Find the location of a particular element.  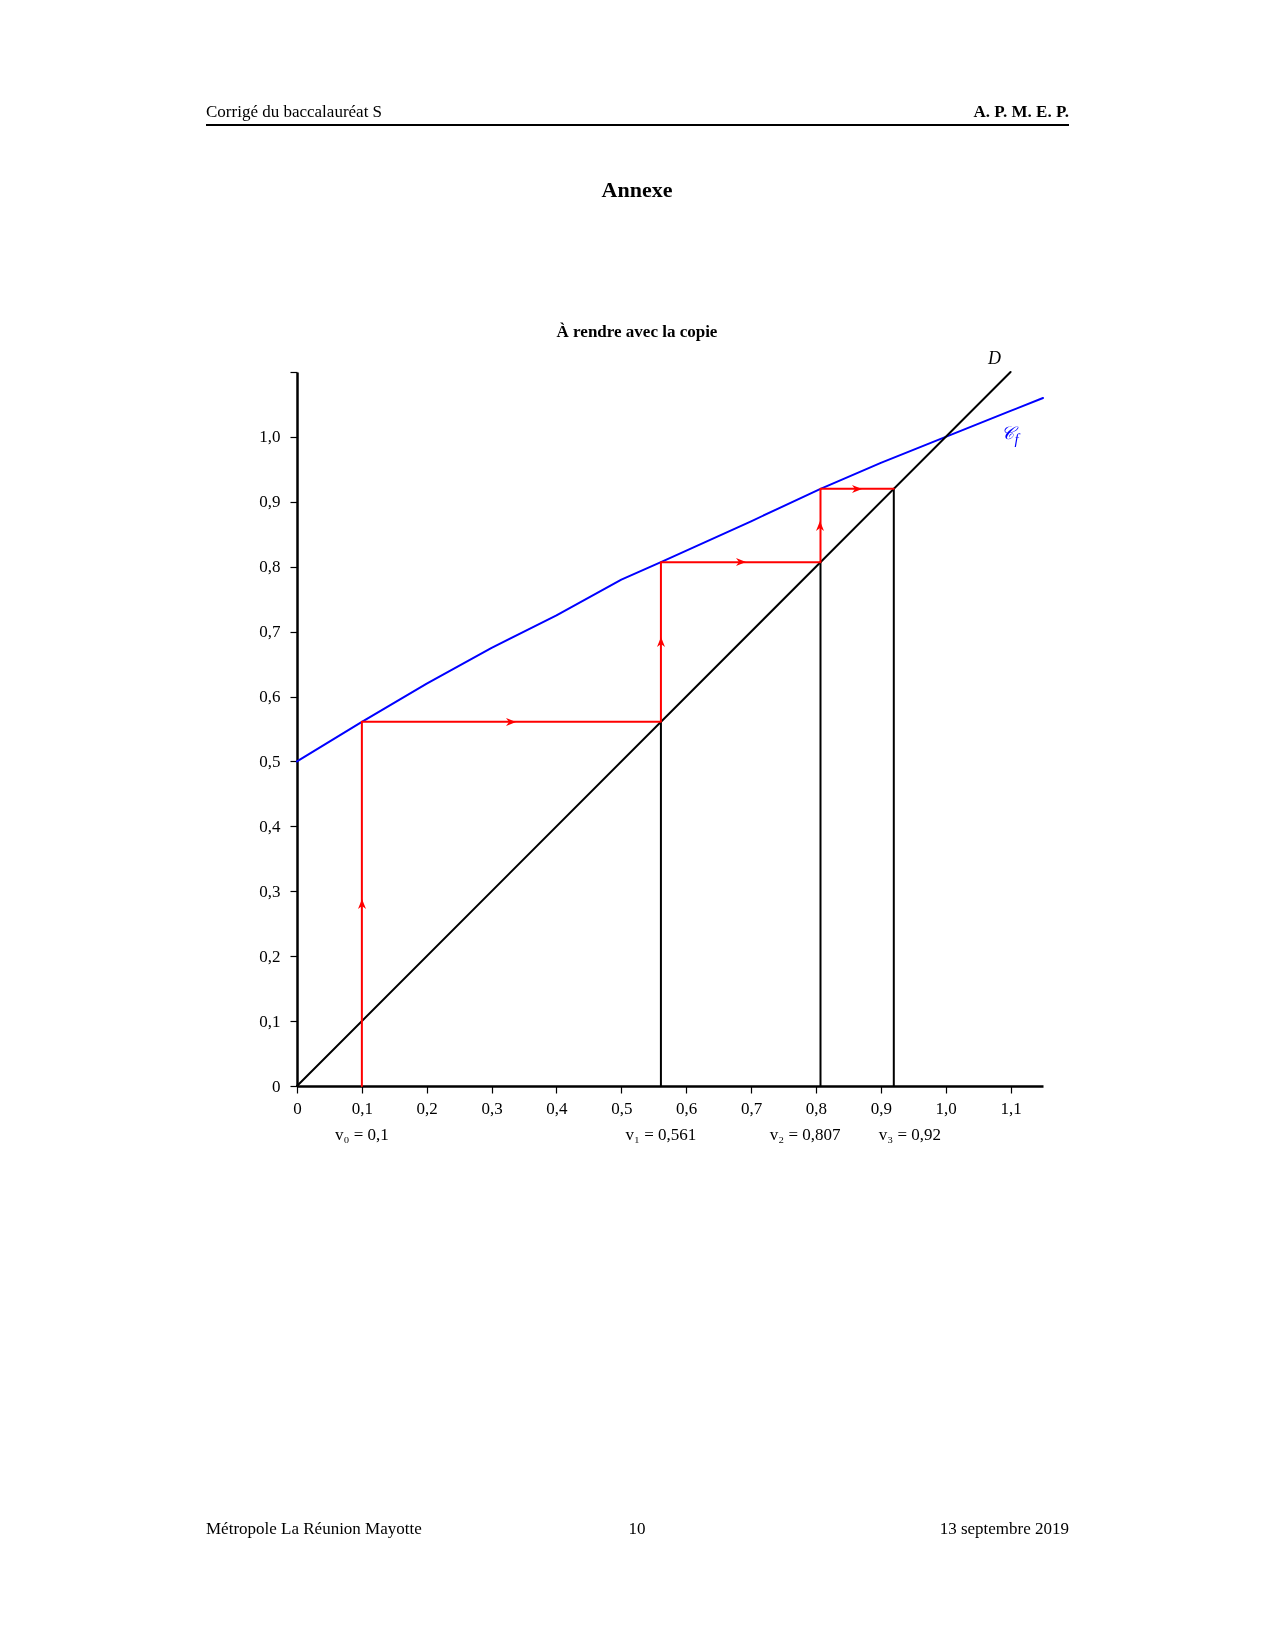

x-tick-label: 0,2 is located at coordinates (427, 1108).